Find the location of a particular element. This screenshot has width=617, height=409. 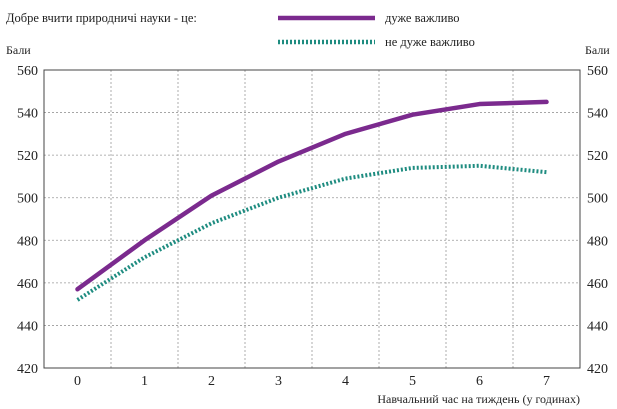

x-tick-label: 2 is located at coordinates (211, 381).